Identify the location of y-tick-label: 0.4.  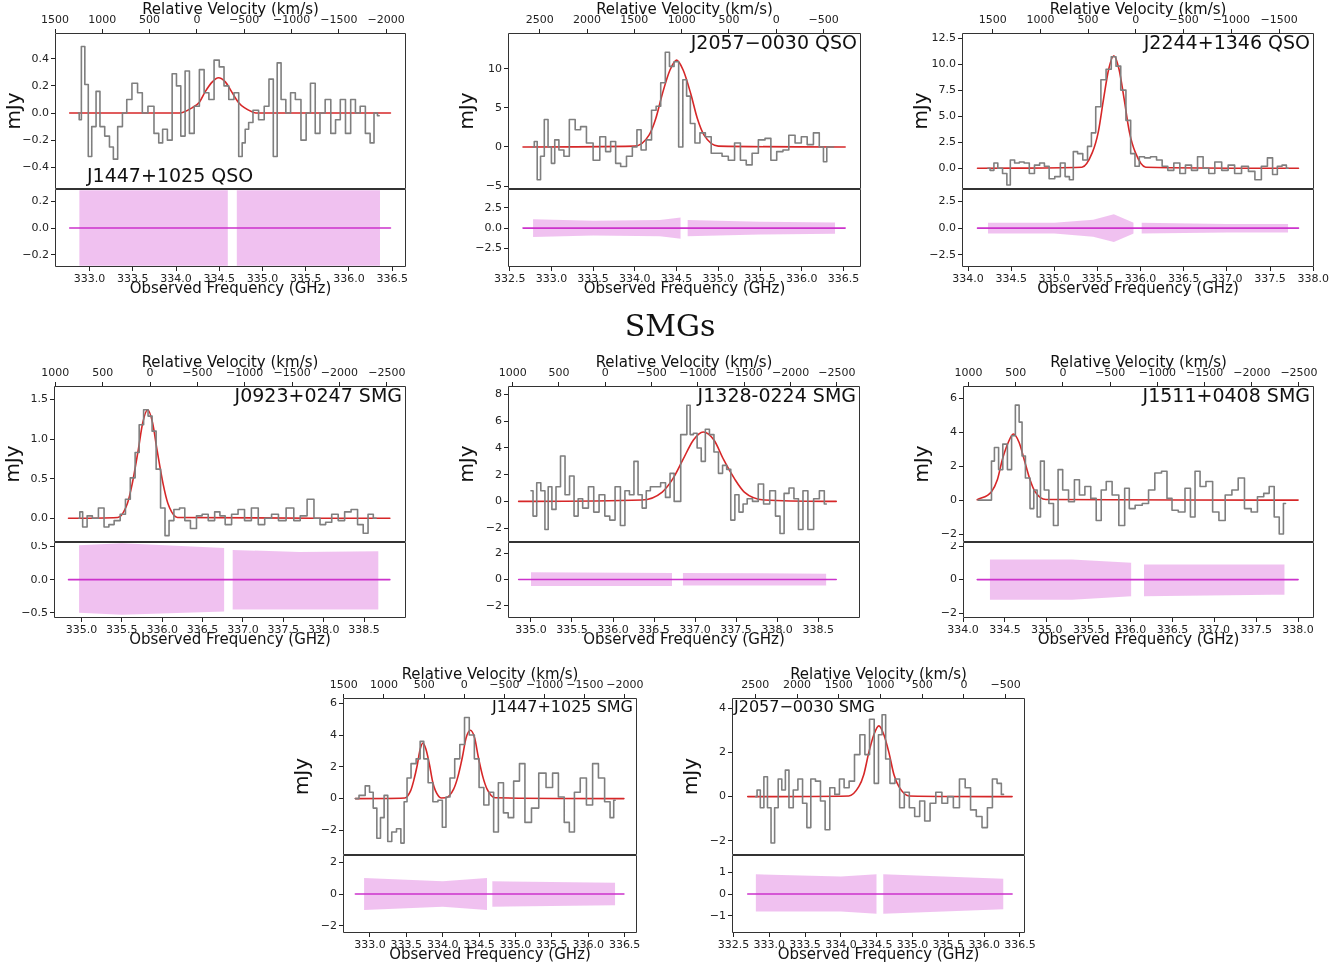
(40, 58).